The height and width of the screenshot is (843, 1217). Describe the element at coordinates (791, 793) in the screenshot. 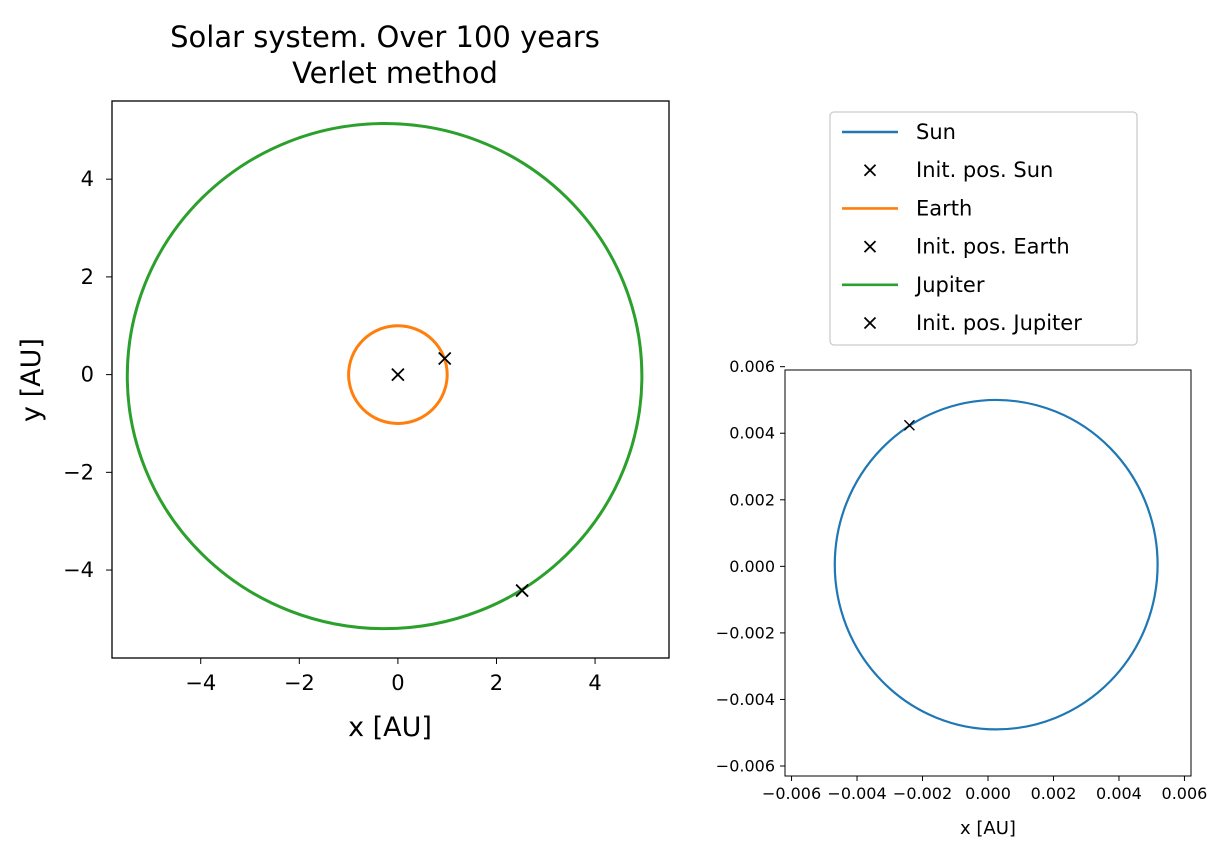

I see `sun-x-tick-label: −0.006` at that location.